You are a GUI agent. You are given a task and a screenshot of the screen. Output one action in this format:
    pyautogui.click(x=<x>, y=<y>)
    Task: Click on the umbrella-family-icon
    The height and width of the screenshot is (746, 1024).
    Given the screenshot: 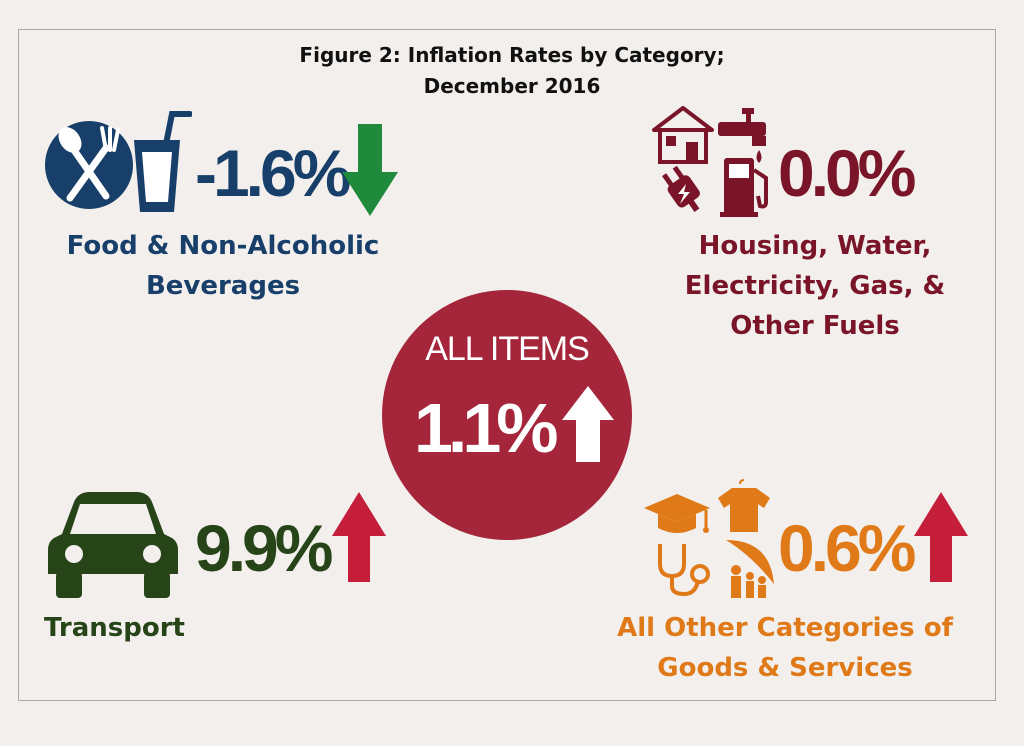 What is the action you would take?
    pyautogui.click(x=750, y=569)
    